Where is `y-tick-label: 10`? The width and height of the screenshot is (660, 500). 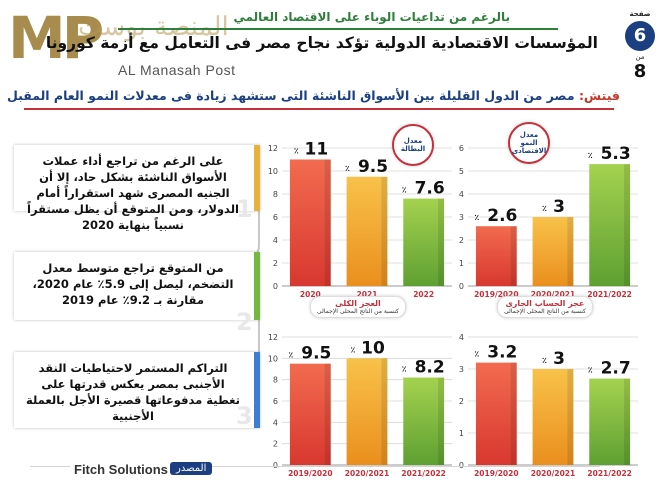 y-tick-label: 10 is located at coordinates (273, 171).